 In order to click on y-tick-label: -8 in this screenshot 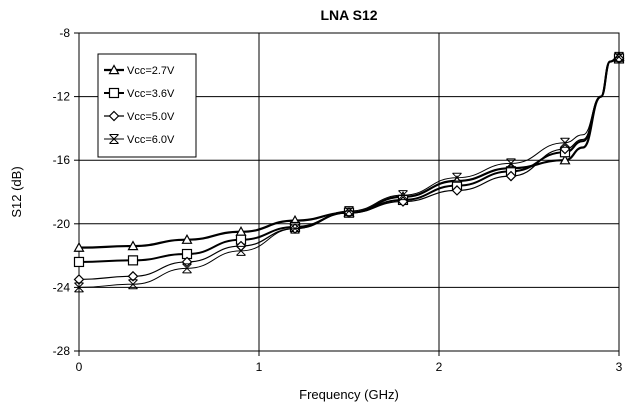, I will do `click(64, 33)`.